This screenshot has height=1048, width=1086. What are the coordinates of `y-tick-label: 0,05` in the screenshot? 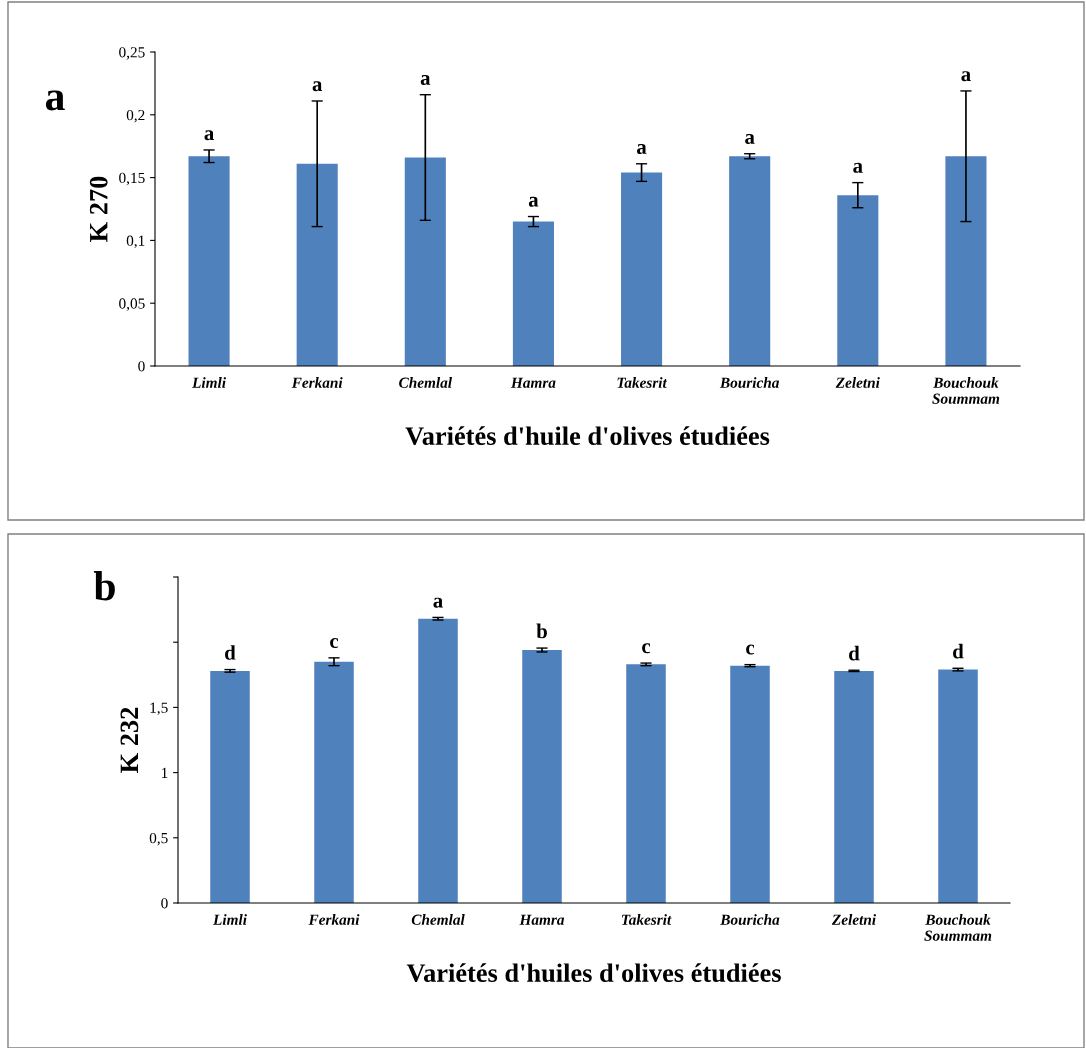 It's located at (132, 304).